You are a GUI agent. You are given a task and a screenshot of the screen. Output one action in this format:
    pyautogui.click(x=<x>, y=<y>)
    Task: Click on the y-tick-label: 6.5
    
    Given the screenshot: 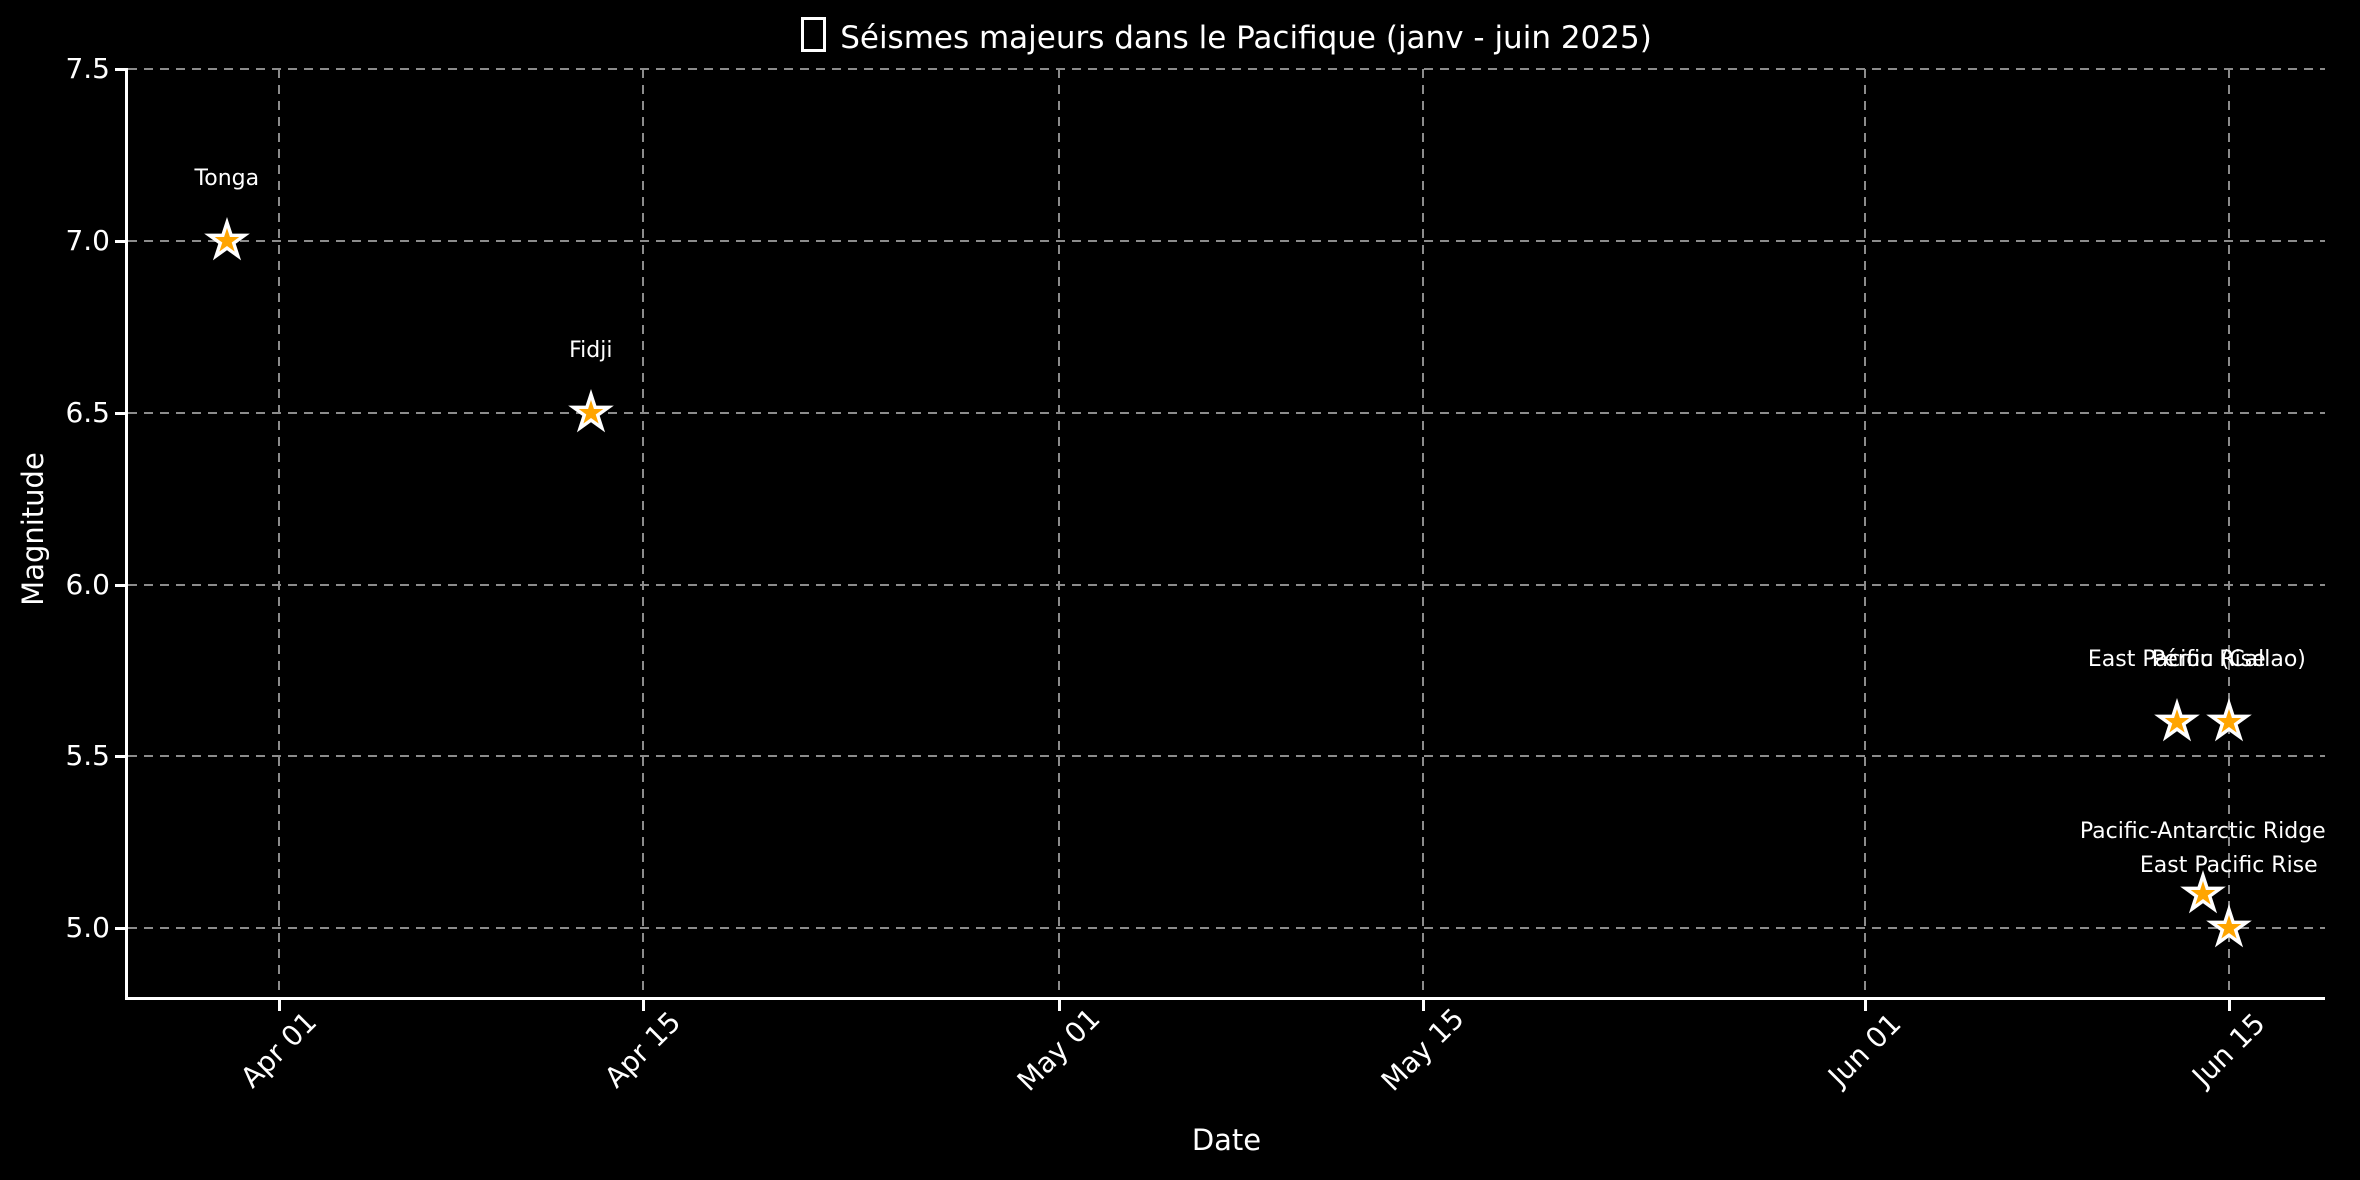 What is the action you would take?
    pyautogui.click(x=87, y=412)
    